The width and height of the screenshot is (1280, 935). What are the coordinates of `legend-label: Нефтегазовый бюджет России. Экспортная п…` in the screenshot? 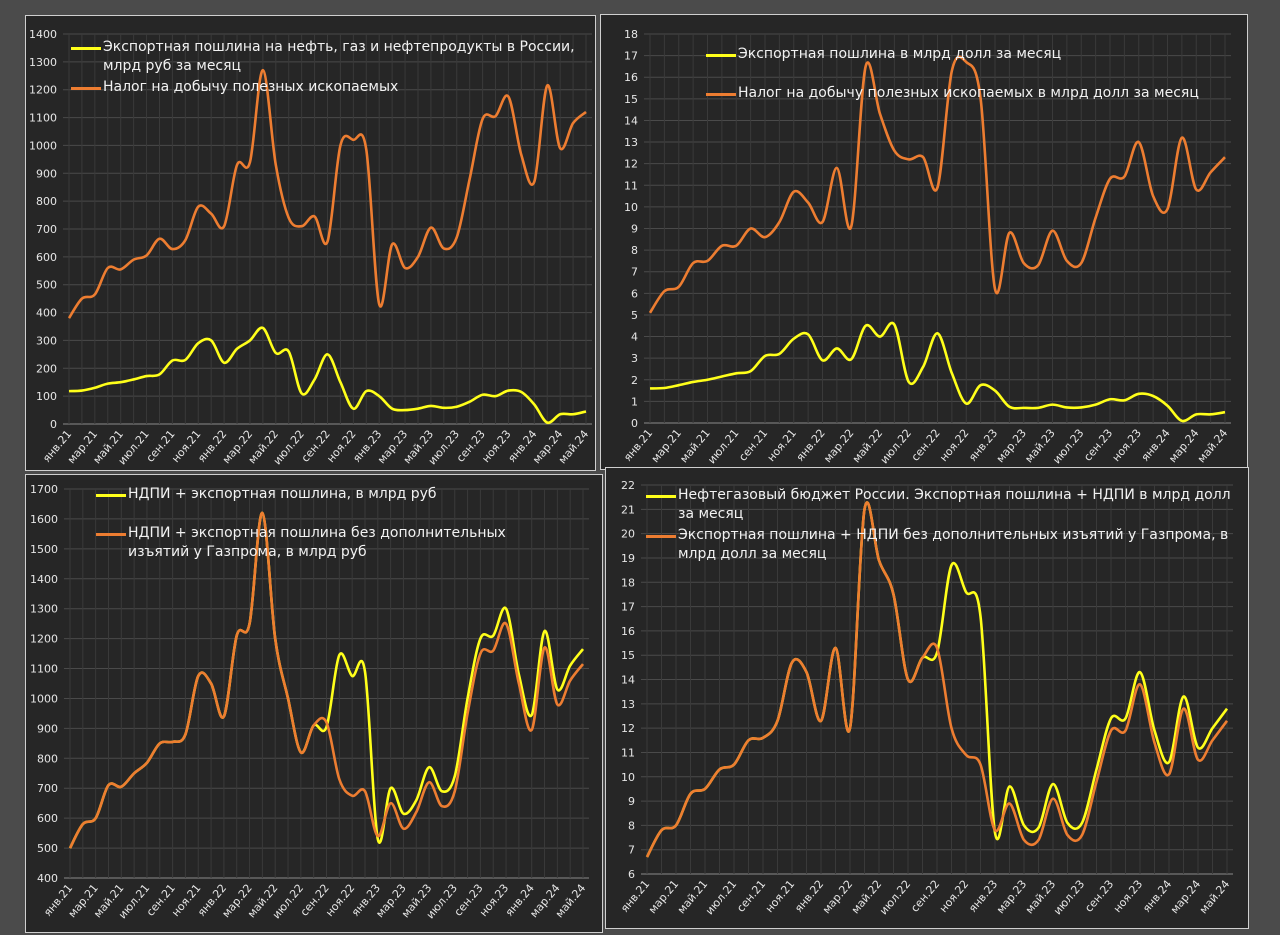 It's located at (954, 504).